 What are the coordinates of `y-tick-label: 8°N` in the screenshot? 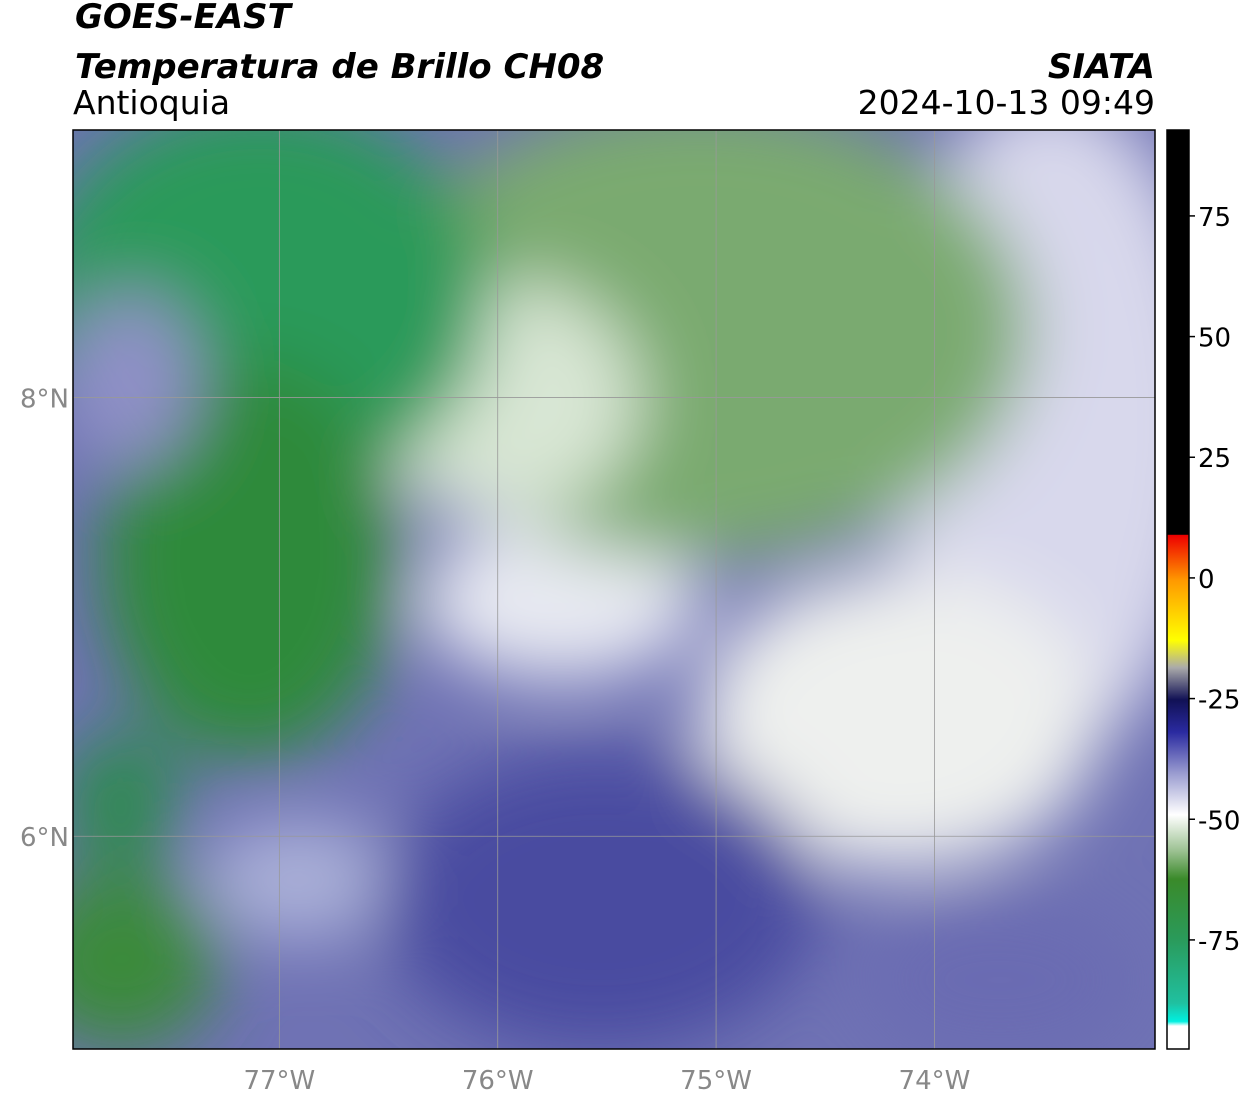 It's located at (44, 400).